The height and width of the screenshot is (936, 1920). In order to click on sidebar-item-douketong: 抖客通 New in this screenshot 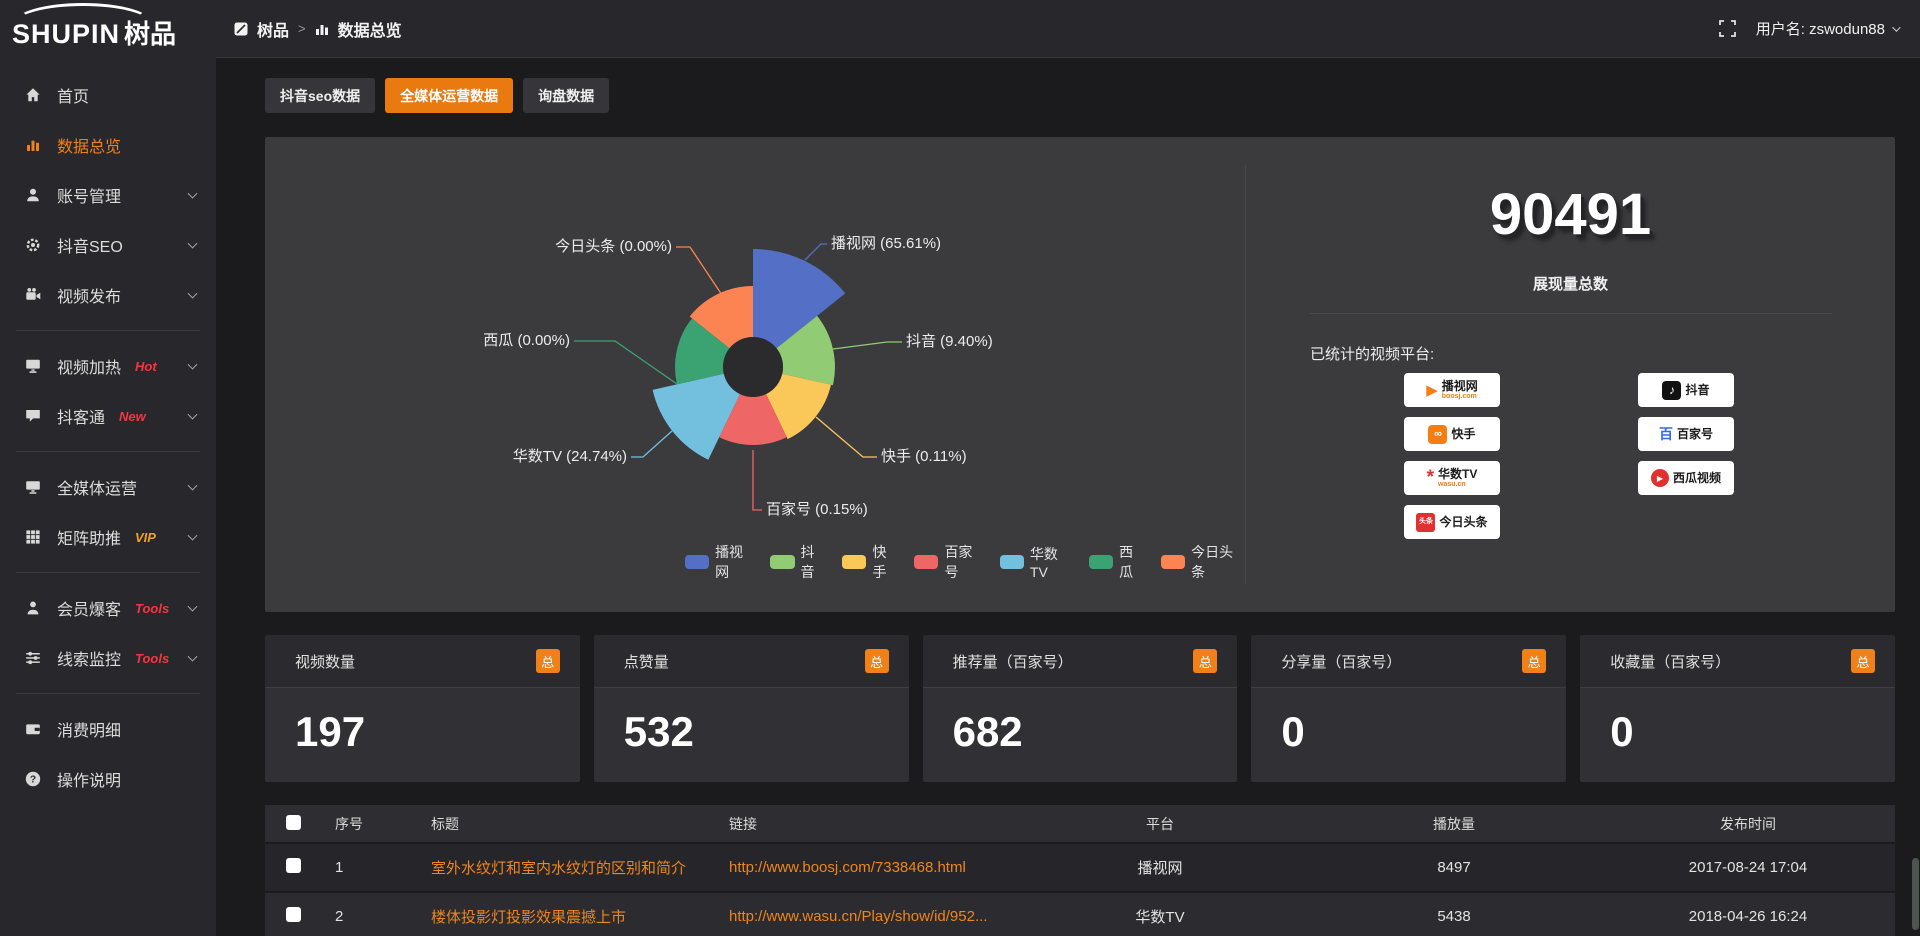, I will do `click(108, 416)`.